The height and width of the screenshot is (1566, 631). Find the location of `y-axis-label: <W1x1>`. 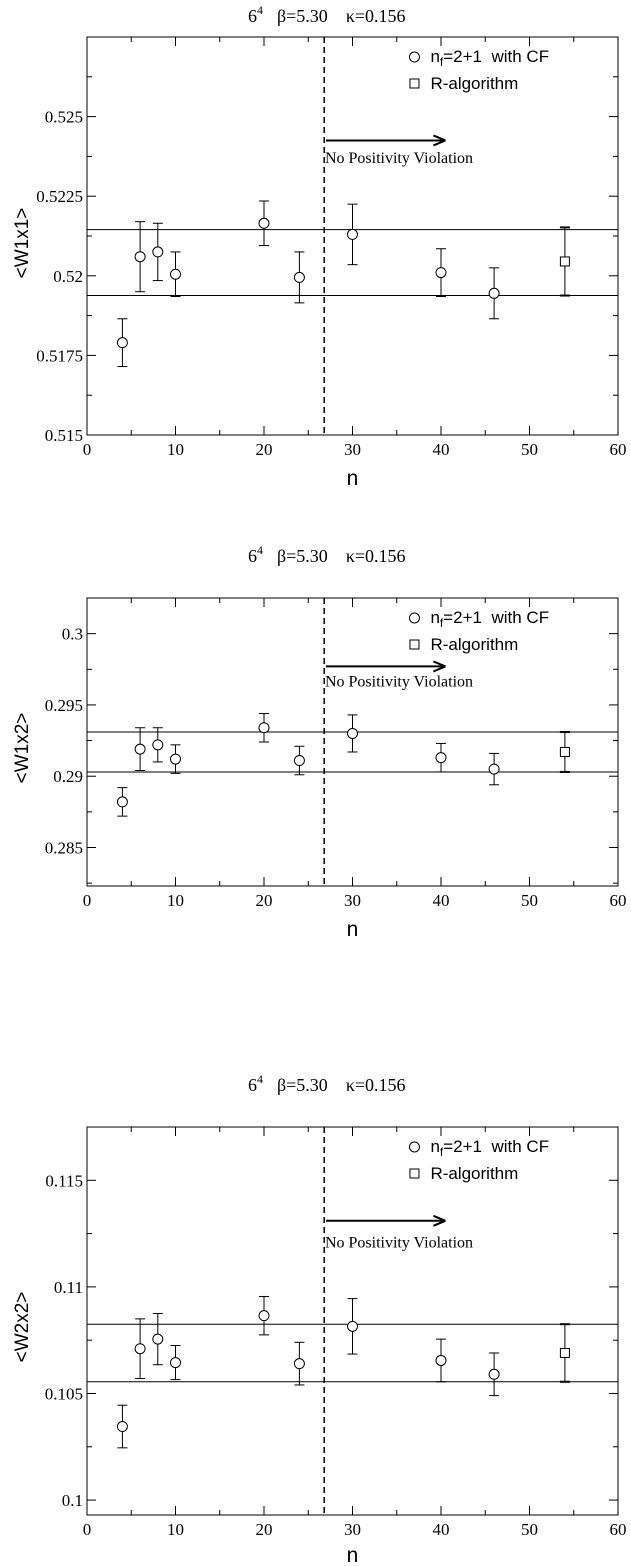

y-axis-label: <W1x1> is located at coordinates (22, 243).